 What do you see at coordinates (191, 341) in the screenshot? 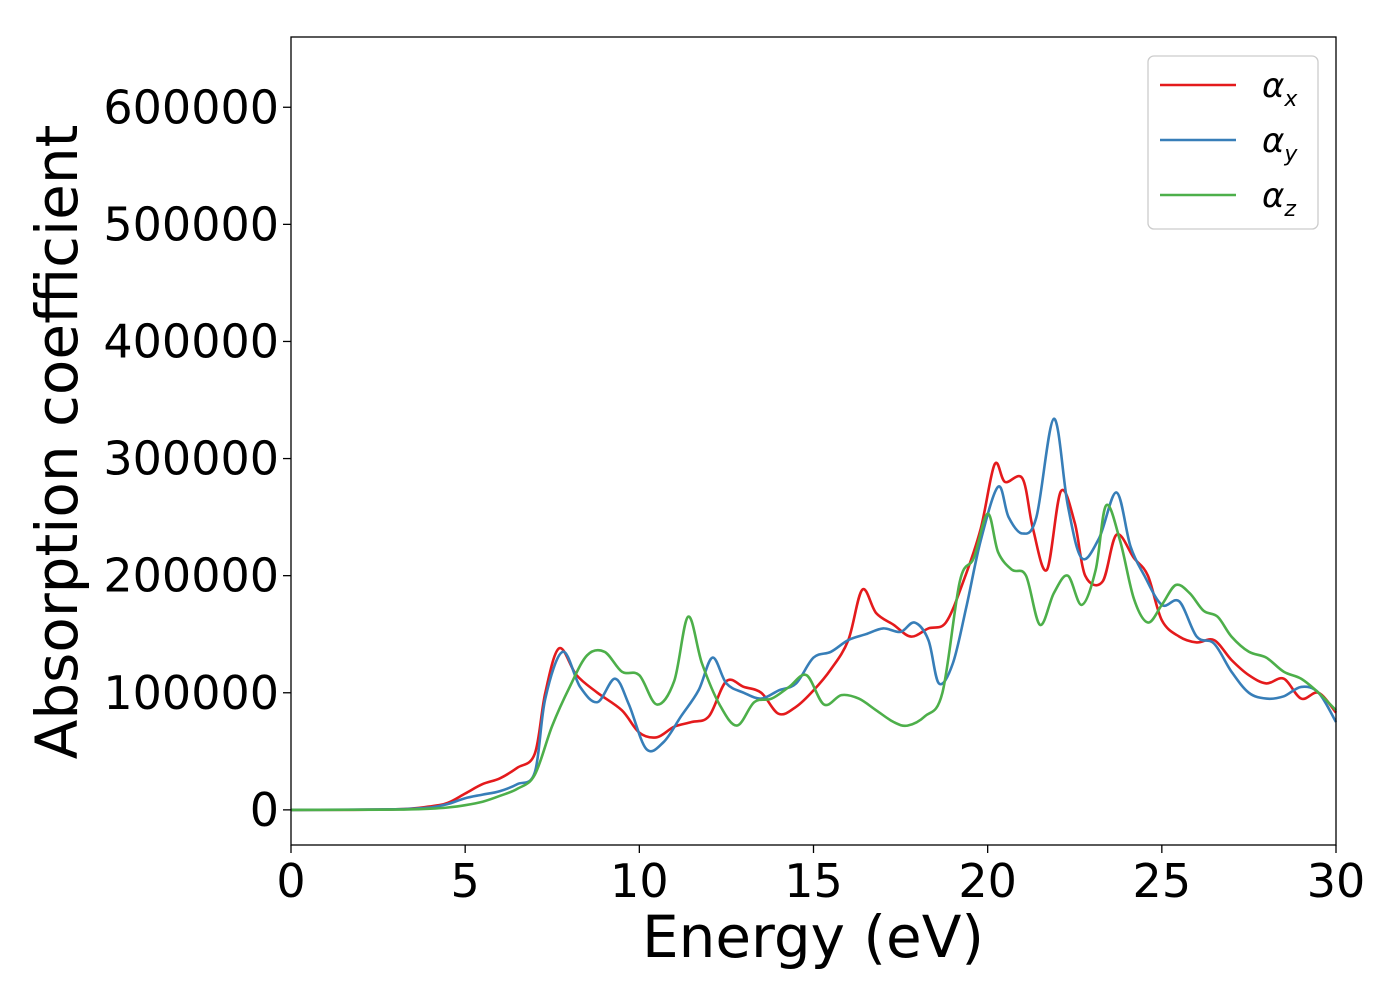
I see `y-tick-label: 400000` at bounding box center [191, 341].